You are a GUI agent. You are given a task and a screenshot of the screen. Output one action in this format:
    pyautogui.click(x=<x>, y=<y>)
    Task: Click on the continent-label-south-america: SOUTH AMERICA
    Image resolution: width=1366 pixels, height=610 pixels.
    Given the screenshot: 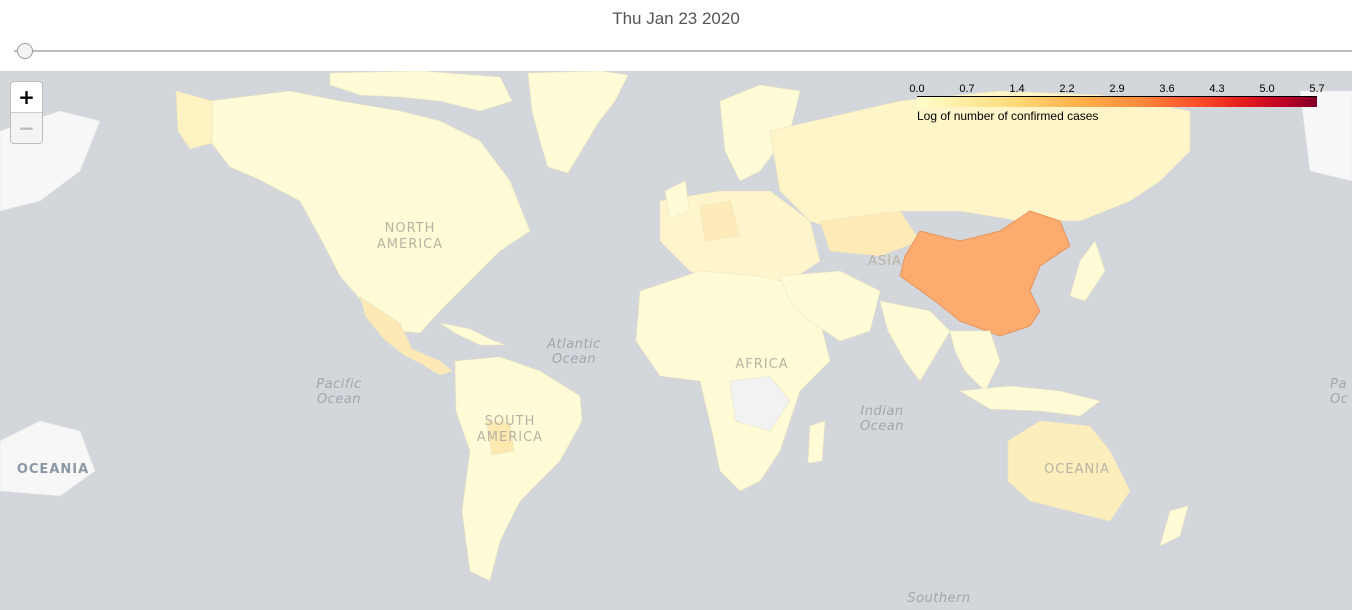 What is the action you would take?
    pyautogui.click(x=510, y=429)
    